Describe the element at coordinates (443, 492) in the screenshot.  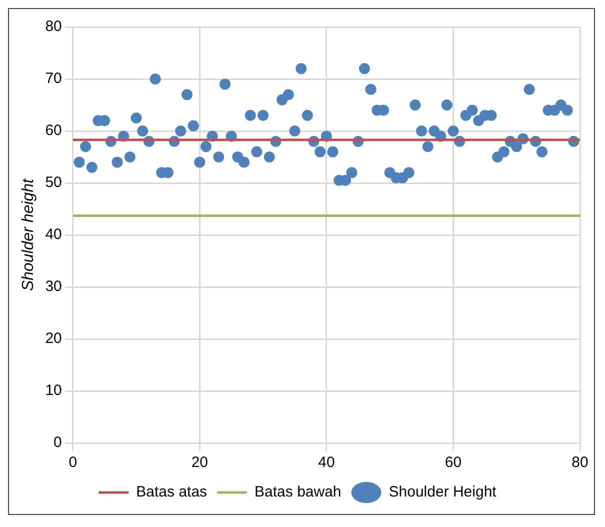
I see `legend-label: Shoulder Height` at that location.